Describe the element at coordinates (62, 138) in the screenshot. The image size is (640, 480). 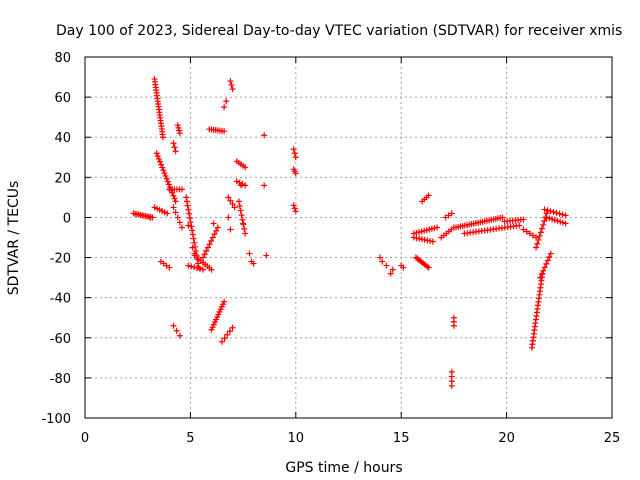
I see `y-tick-label: 40` at that location.